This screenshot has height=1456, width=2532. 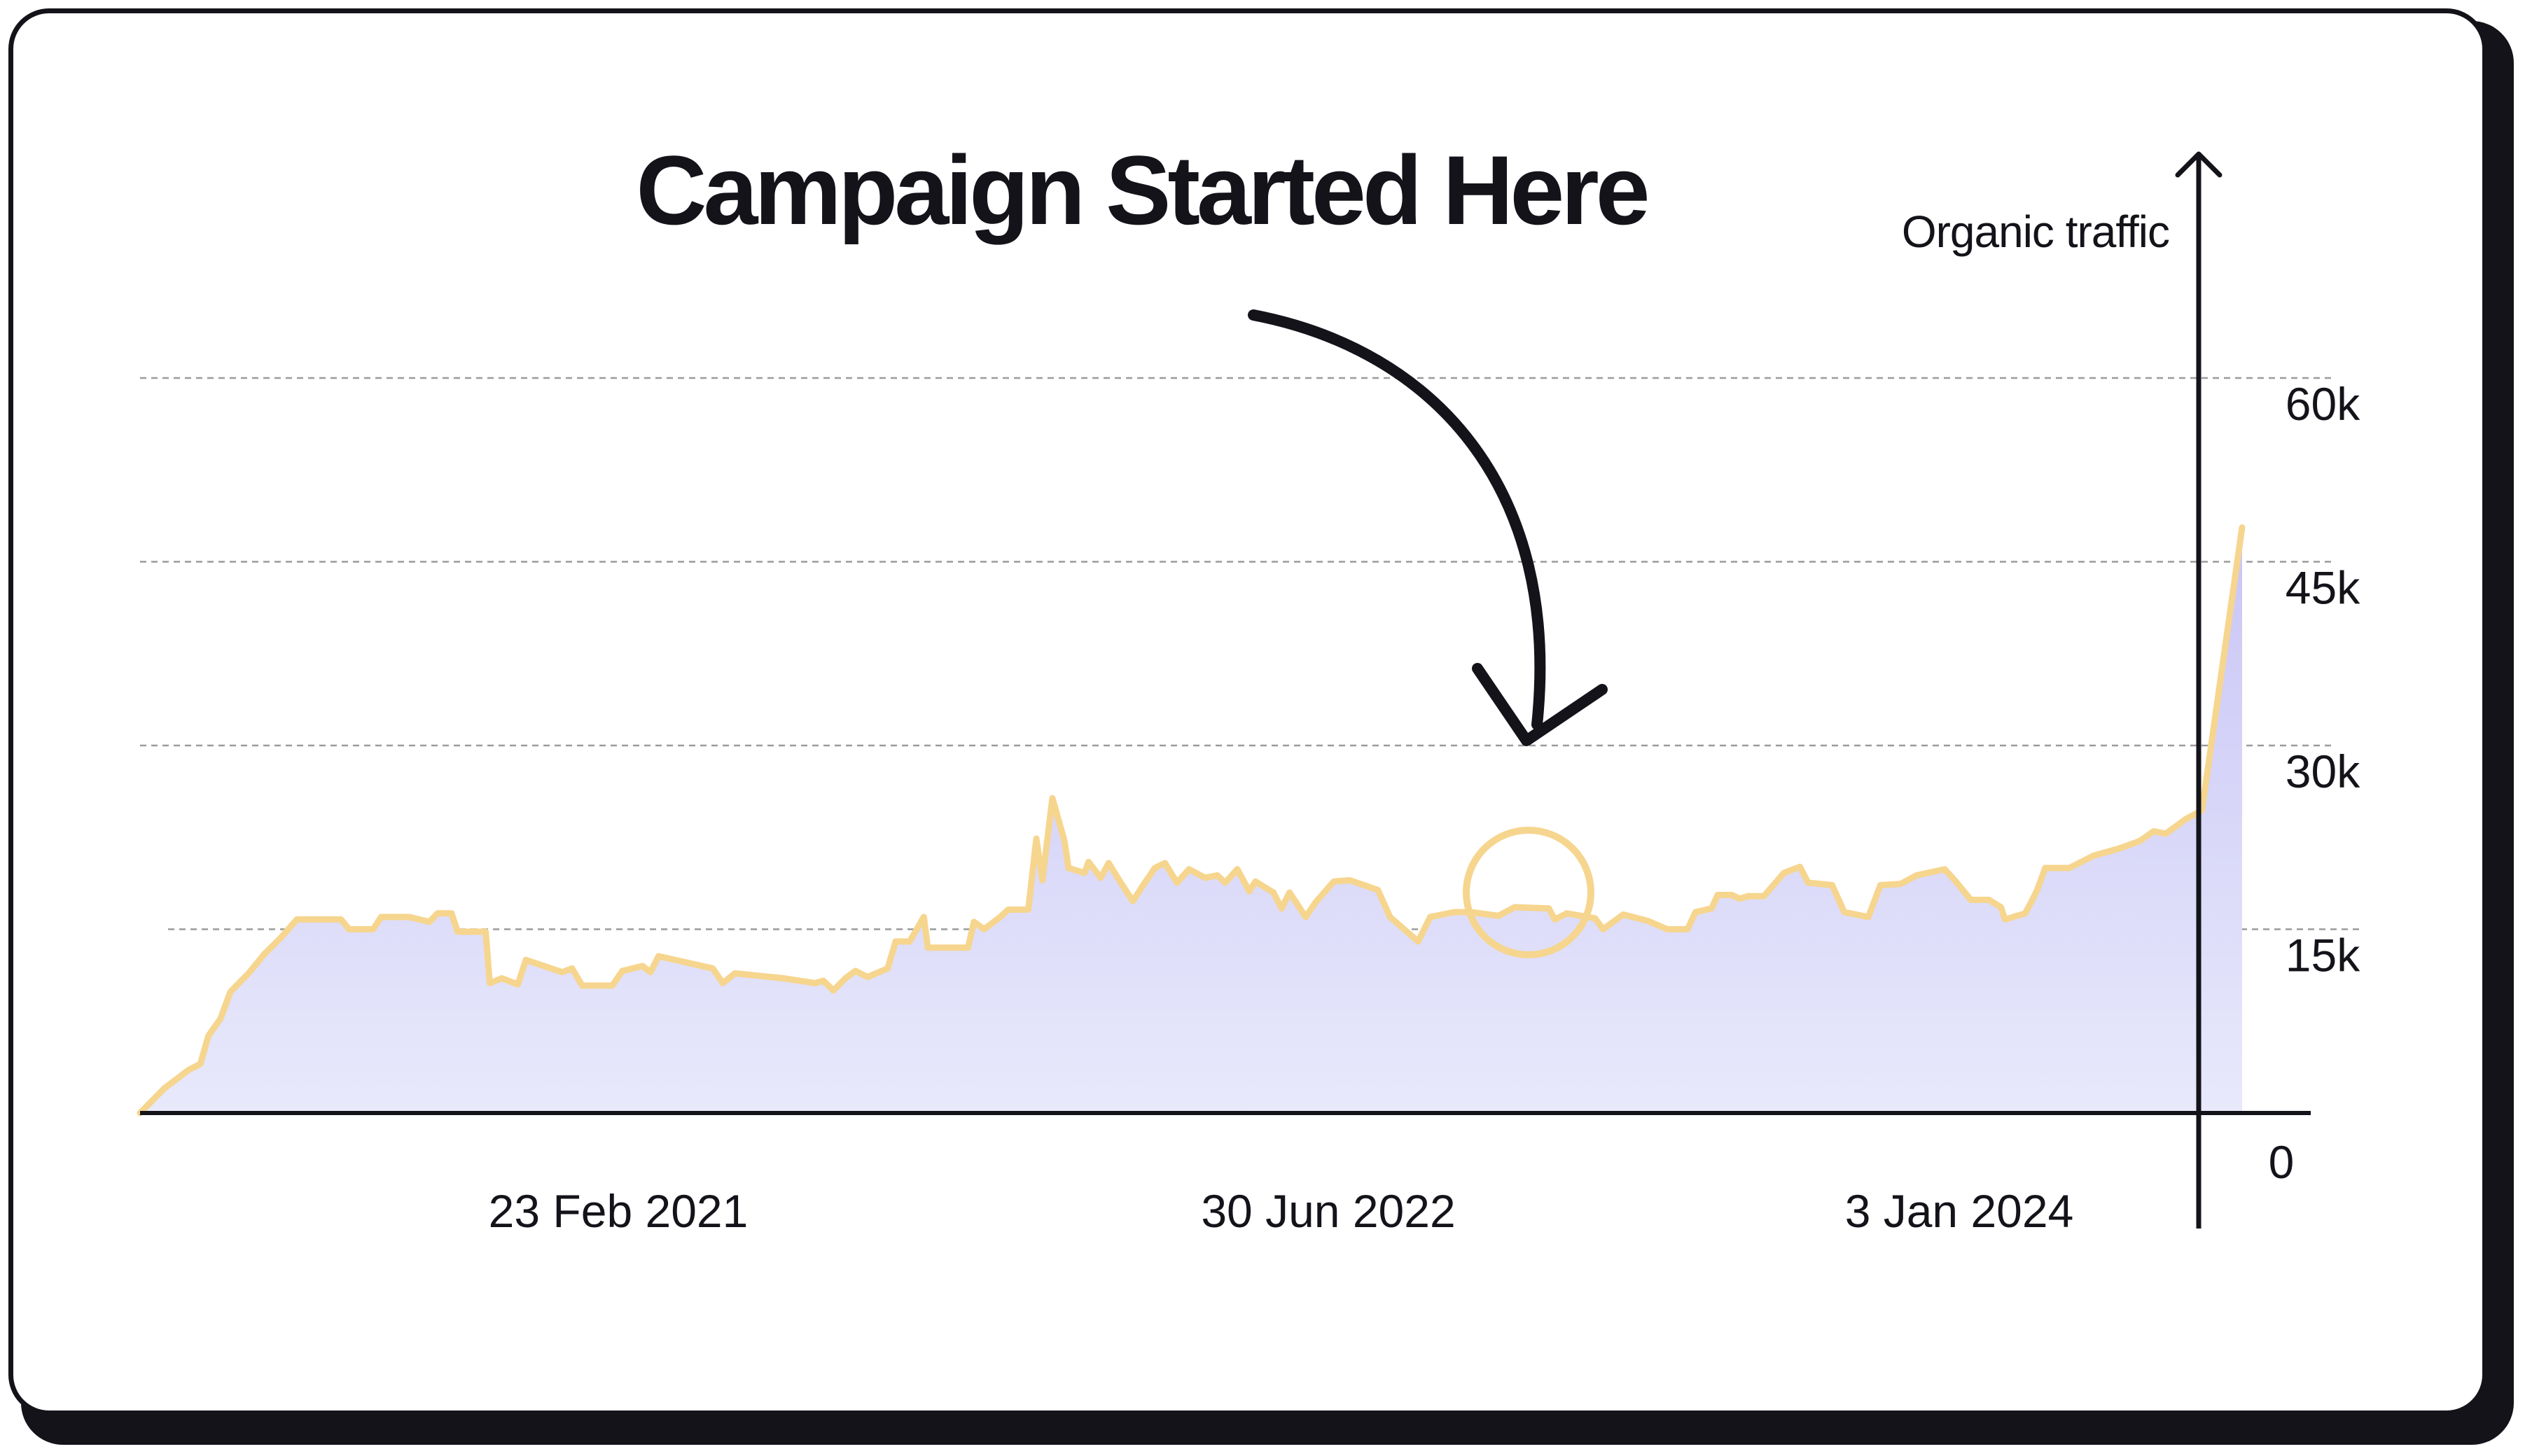 I want to click on x-tick-labels: 23 Feb 2021 30 Jun 2022 3 Jan 2024, so click(x=1281, y=1211).